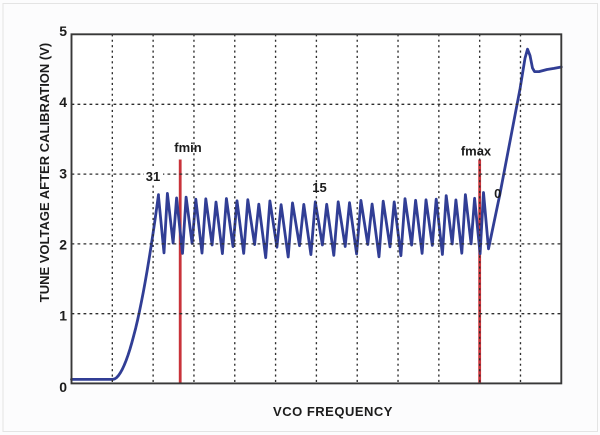  What do you see at coordinates (153, 176) in the screenshot?
I see `svg-text: 31` at bounding box center [153, 176].